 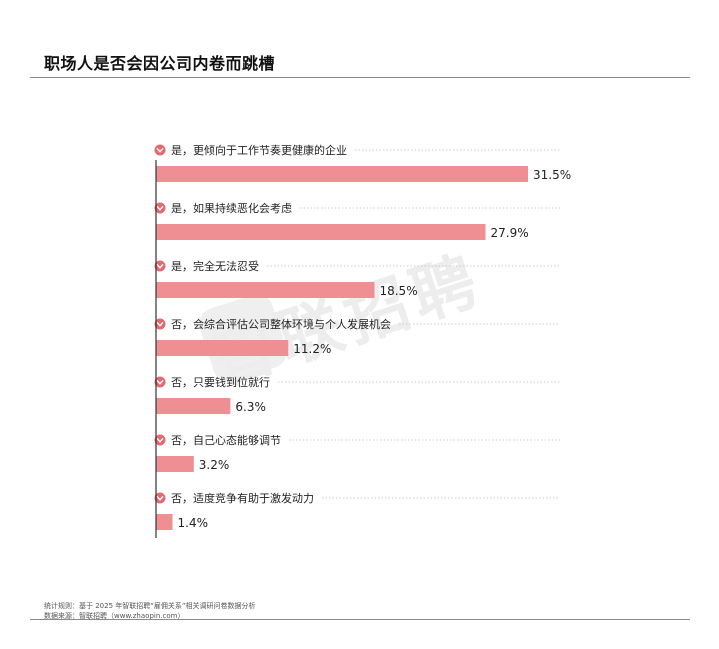 What do you see at coordinates (214, 465) in the screenshot?
I see `data-label: 3.2%` at bounding box center [214, 465].